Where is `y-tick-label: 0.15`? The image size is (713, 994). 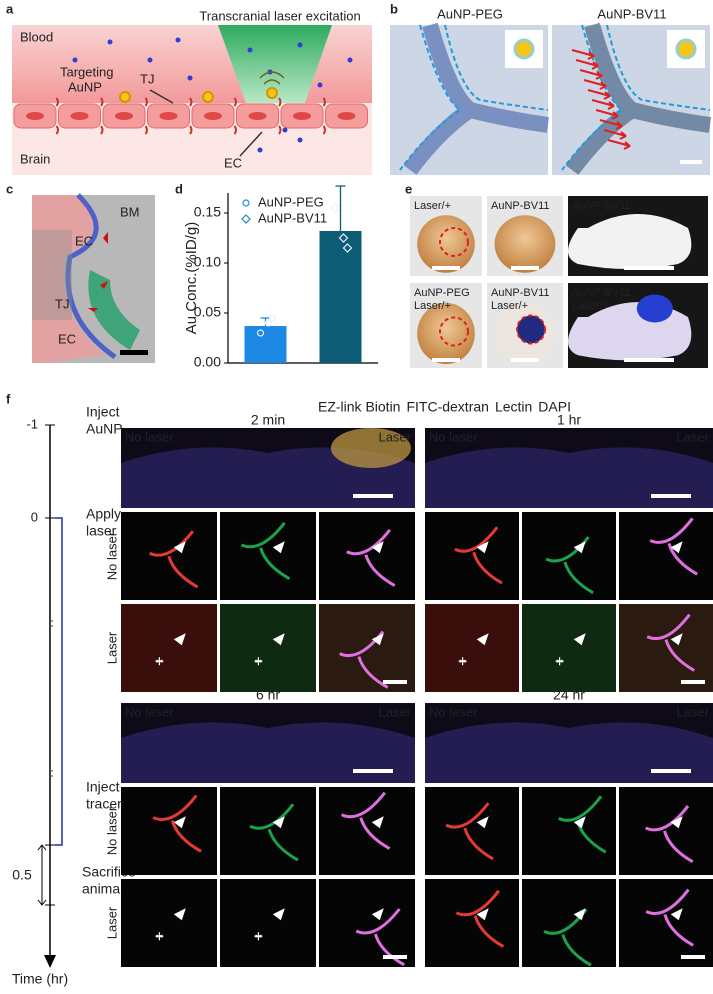 y-tick-label: 0.15 is located at coordinates (207, 212).